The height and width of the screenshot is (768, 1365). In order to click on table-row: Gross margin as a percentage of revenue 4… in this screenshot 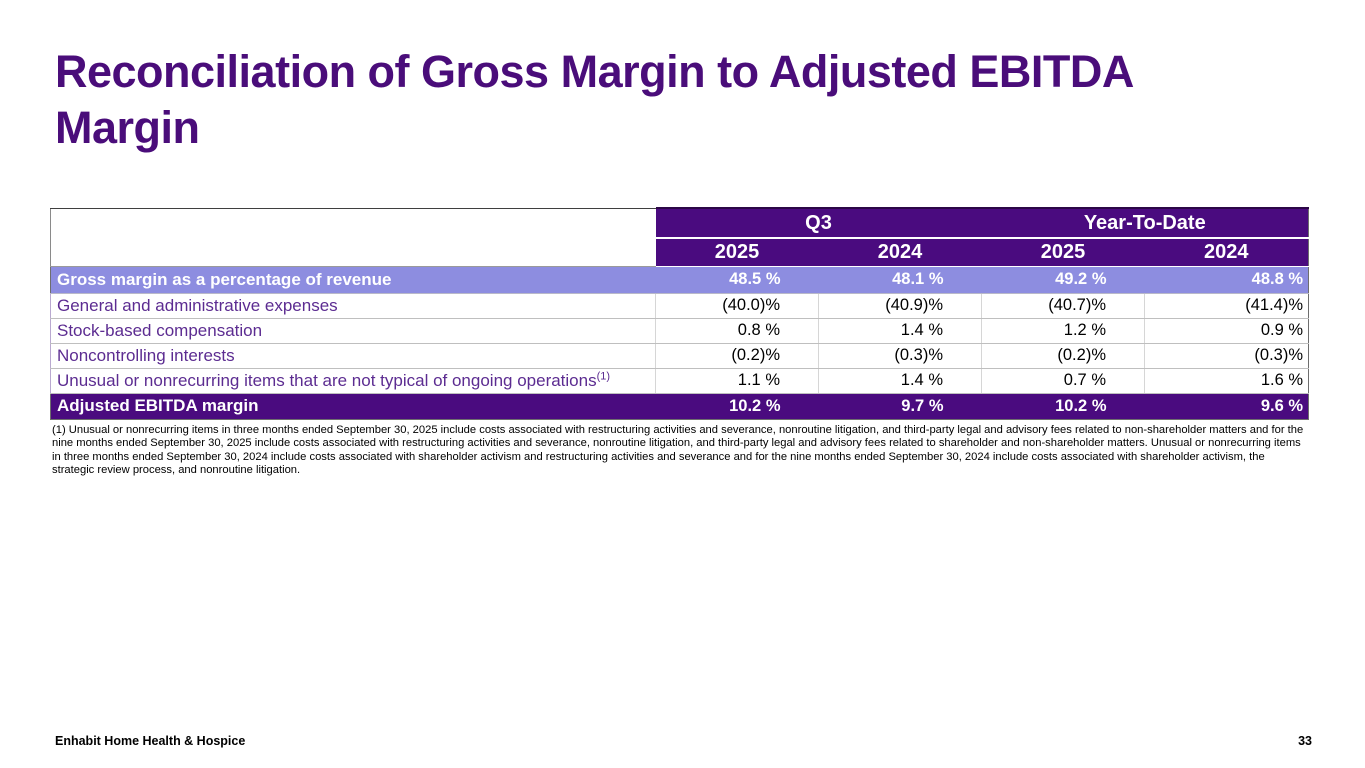, I will do `click(679, 280)`.